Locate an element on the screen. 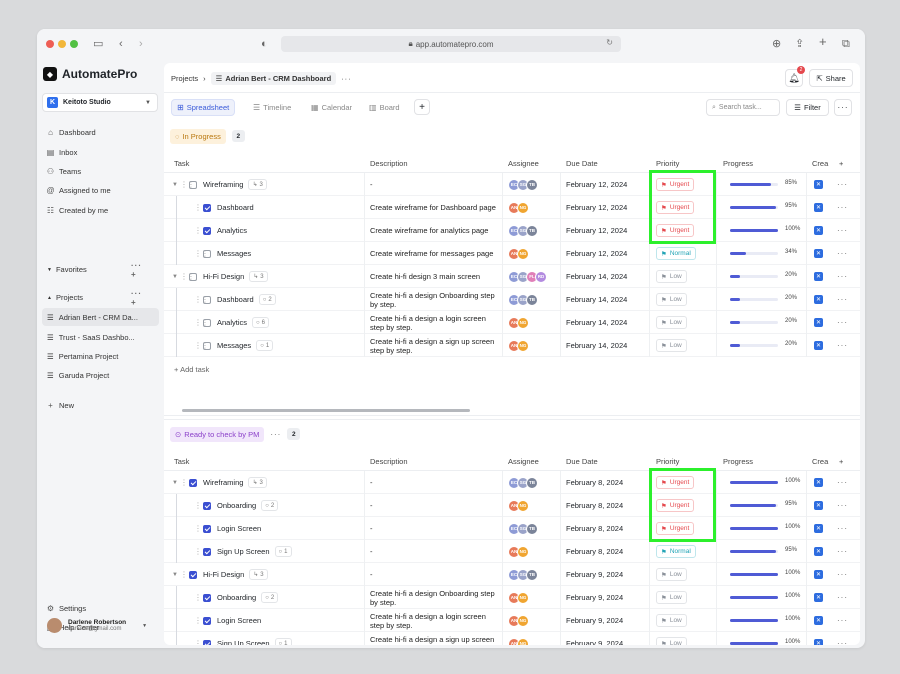 Image resolution: width=900 pixels, height=674 pixels. status-label-in-progress: ◌ In Progress is located at coordinates (198, 136).